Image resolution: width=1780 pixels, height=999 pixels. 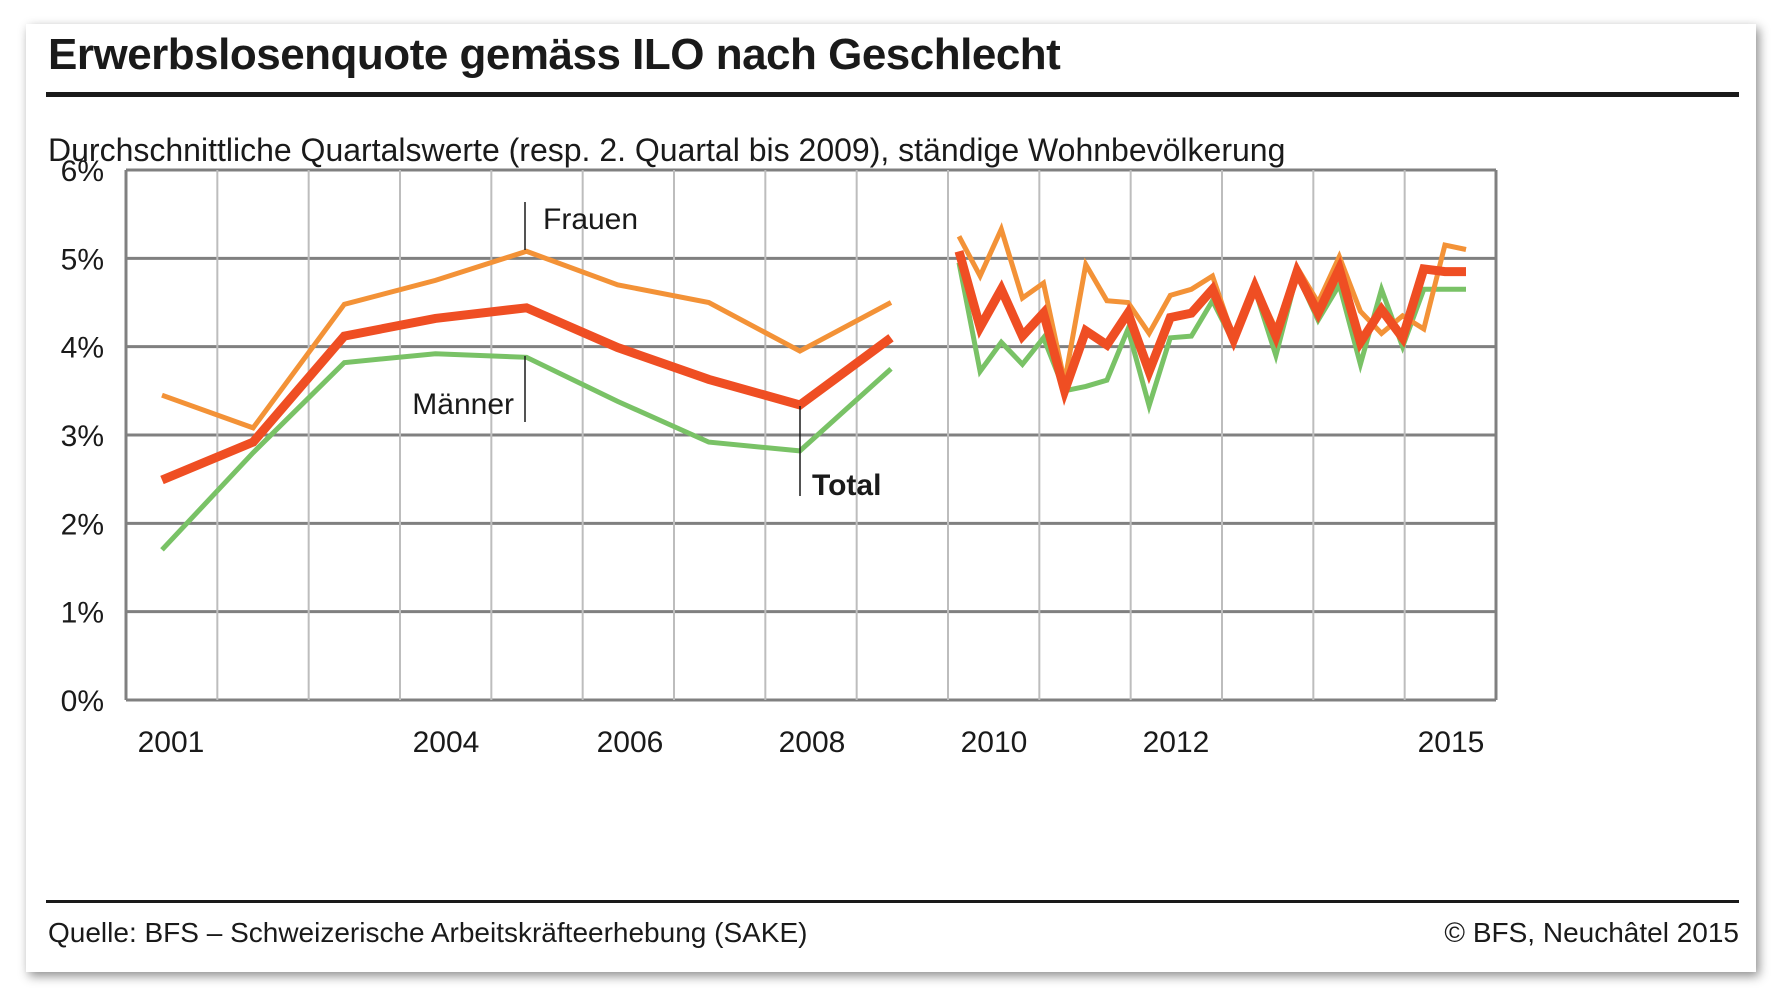 What do you see at coordinates (630, 742) in the screenshot?
I see `x-tick-label: 2006` at bounding box center [630, 742].